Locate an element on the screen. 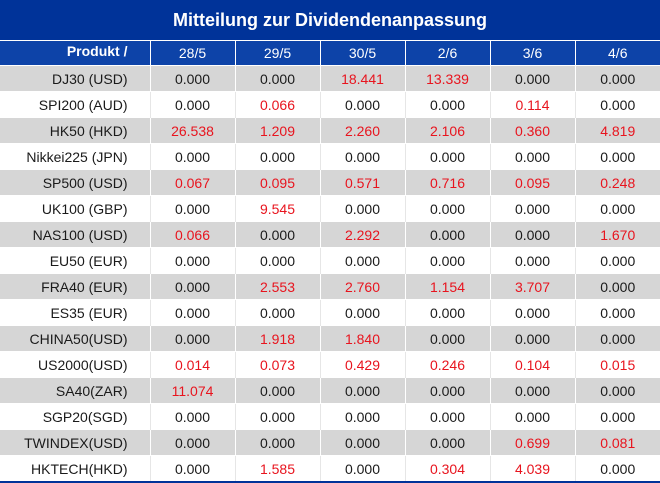 This screenshot has width=660, height=483. page-title: Mitteilung zur Dividendenanpassung is located at coordinates (330, 20).